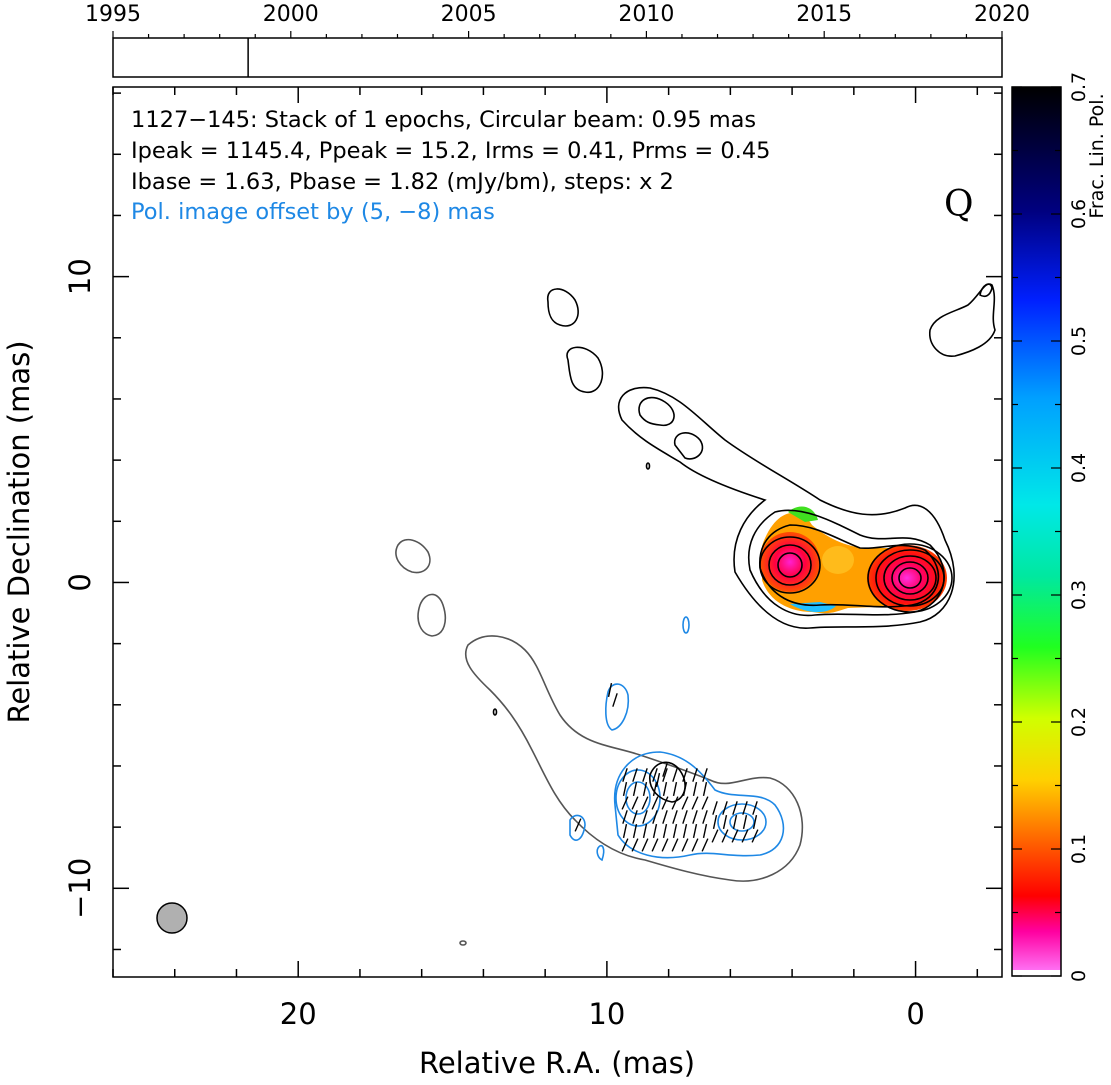  I want to click on colorbar-tick-label: 0.2, so click(1079, 722).